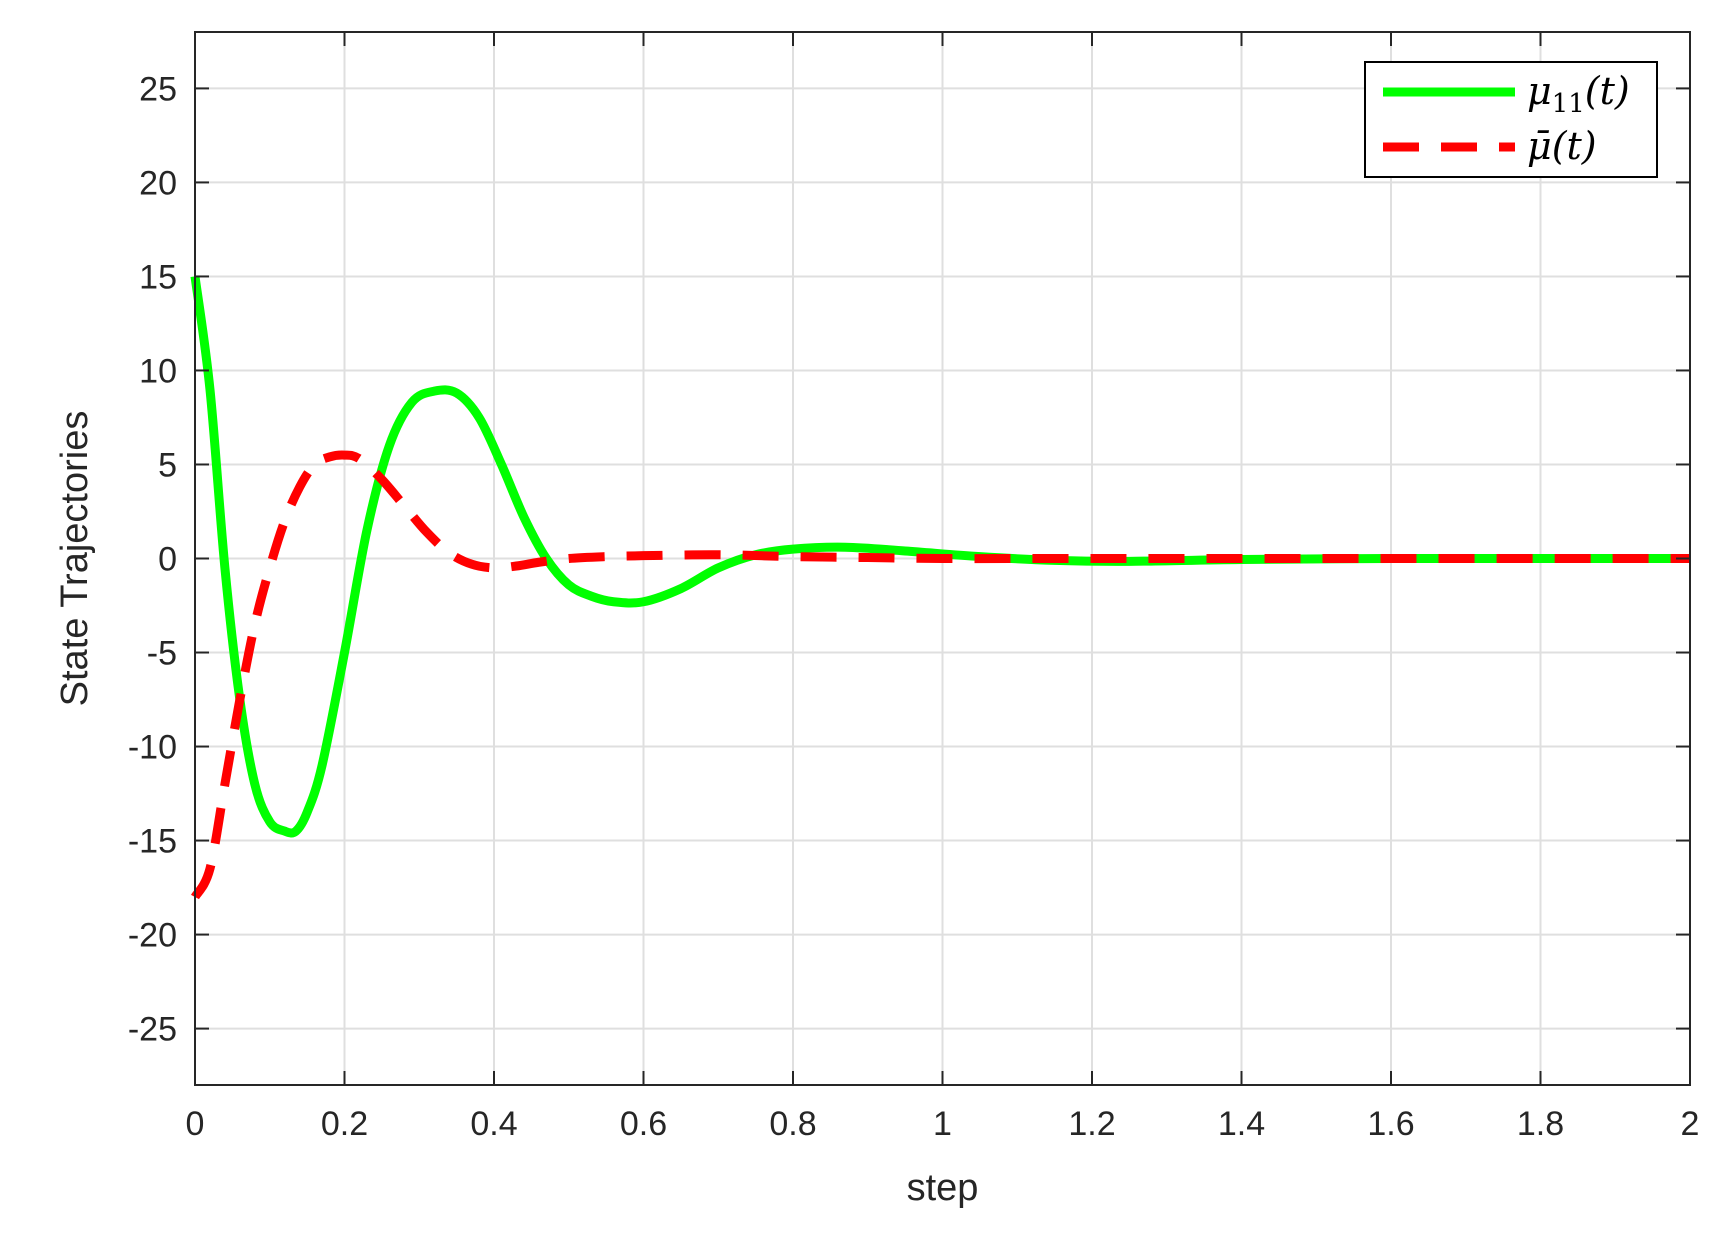 Image resolution: width=1713 pixels, height=1237 pixels. What do you see at coordinates (158, 183) in the screenshot?
I see `y-tick-label: 20` at bounding box center [158, 183].